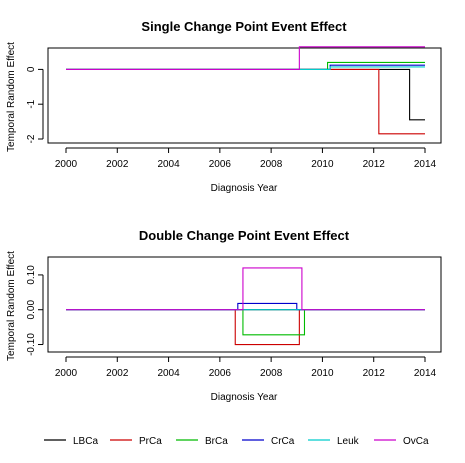 This screenshot has width=465, height=463. Describe the element at coordinates (31, 344) in the screenshot. I see `y-tick-label: -0.10` at that location.